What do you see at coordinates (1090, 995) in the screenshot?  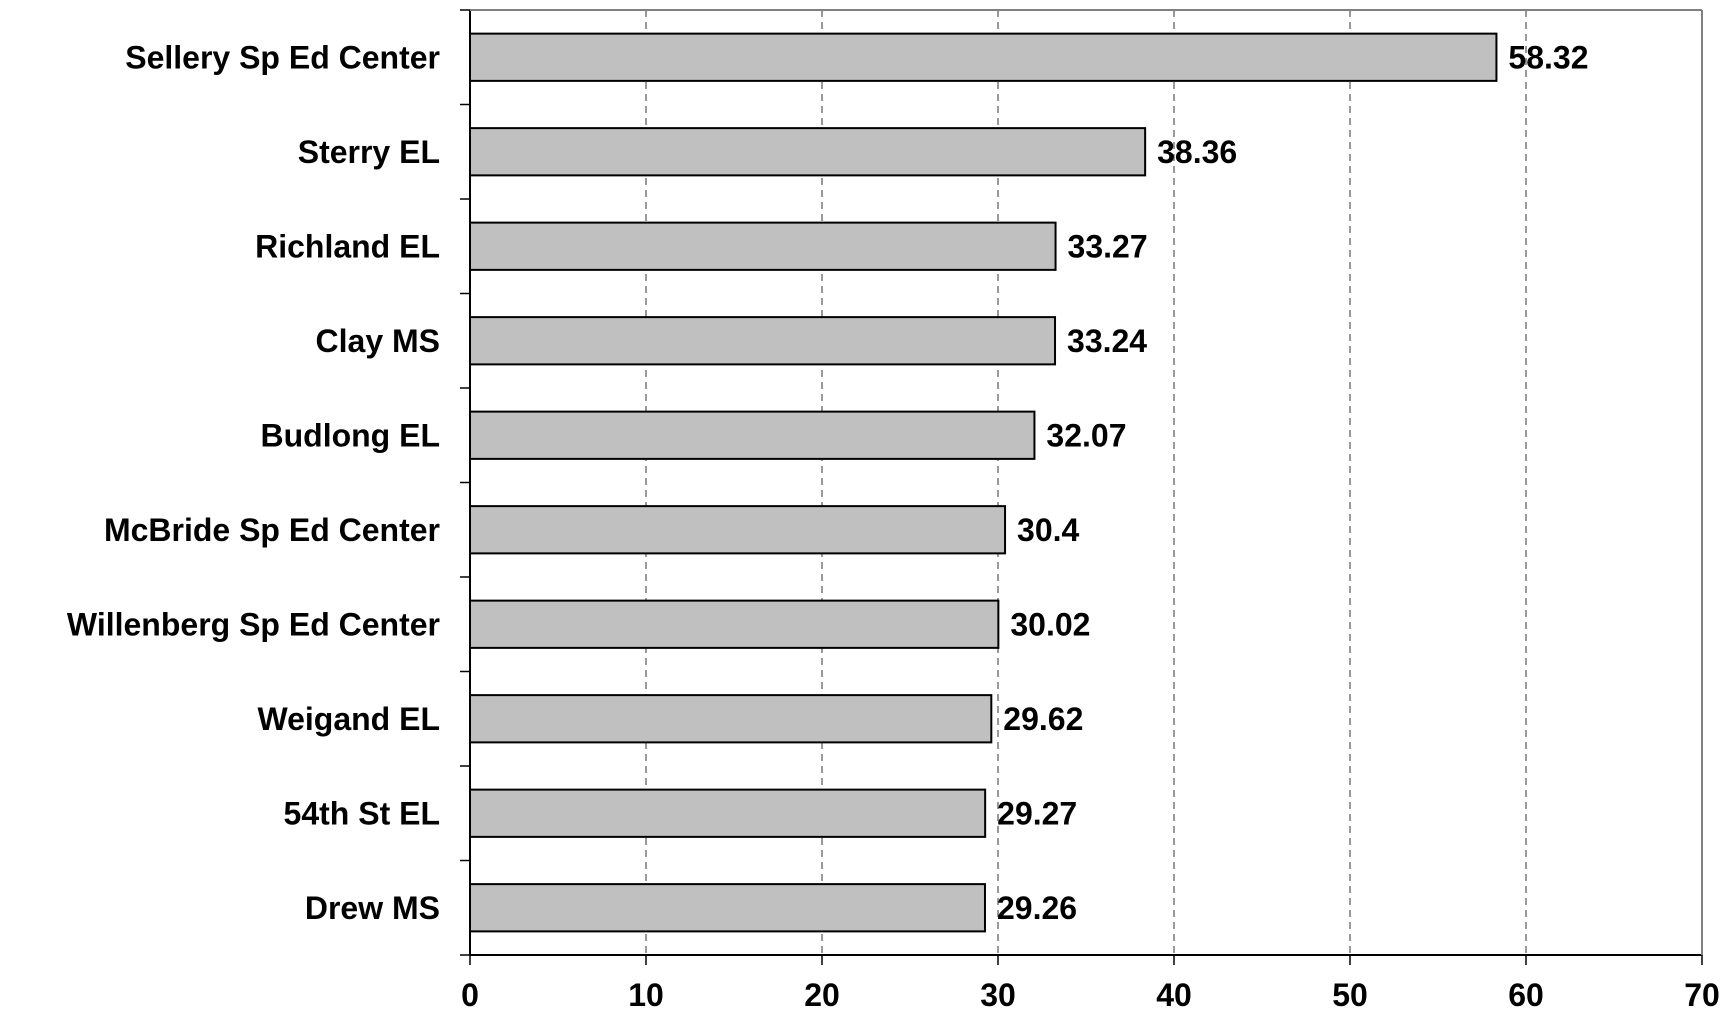 I see `x-tick-labels: 0 10 20 30 40 50 60 70` at bounding box center [1090, 995].